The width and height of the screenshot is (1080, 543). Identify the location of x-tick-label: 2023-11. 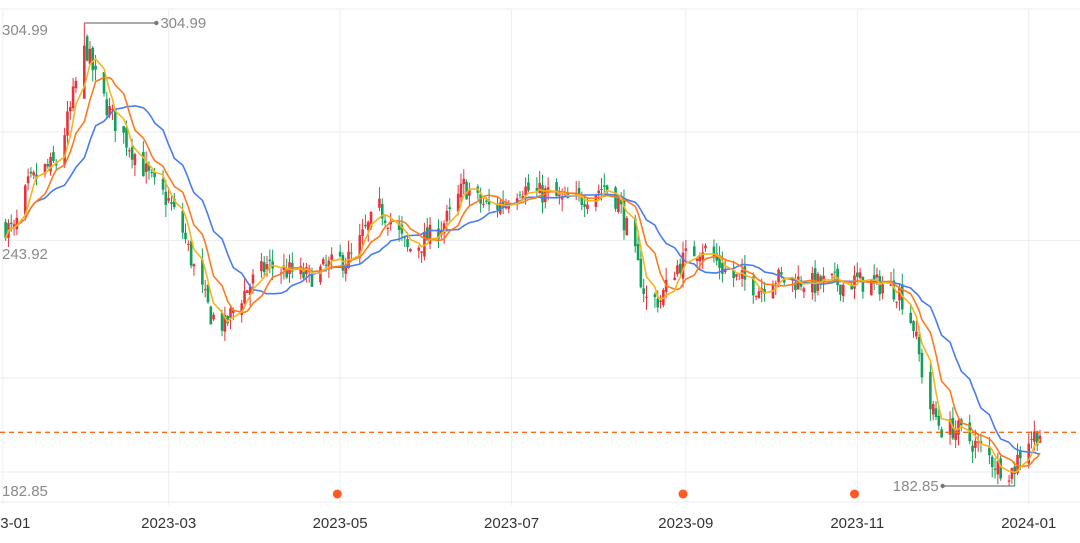
(857, 523).